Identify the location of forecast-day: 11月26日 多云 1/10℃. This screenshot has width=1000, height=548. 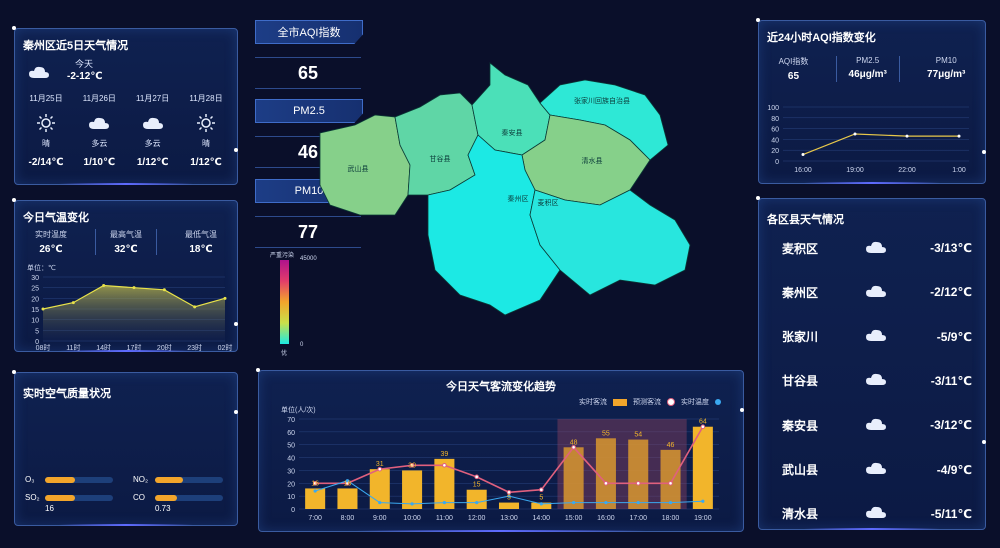
(99, 130).